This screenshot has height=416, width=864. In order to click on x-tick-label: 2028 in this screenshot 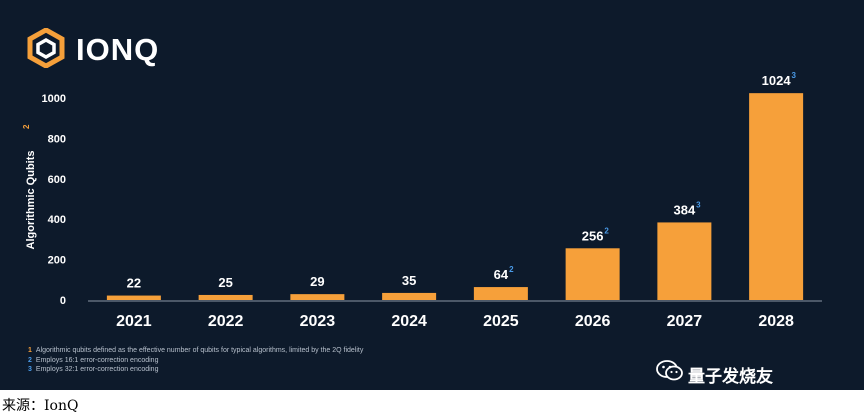, I will do `click(776, 321)`.